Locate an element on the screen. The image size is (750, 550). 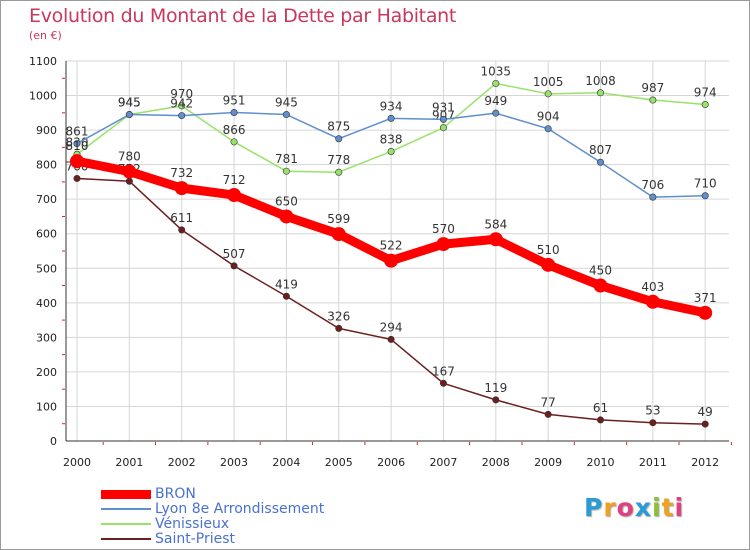
legend-label: Vénissieux is located at coordinates (192, 524).